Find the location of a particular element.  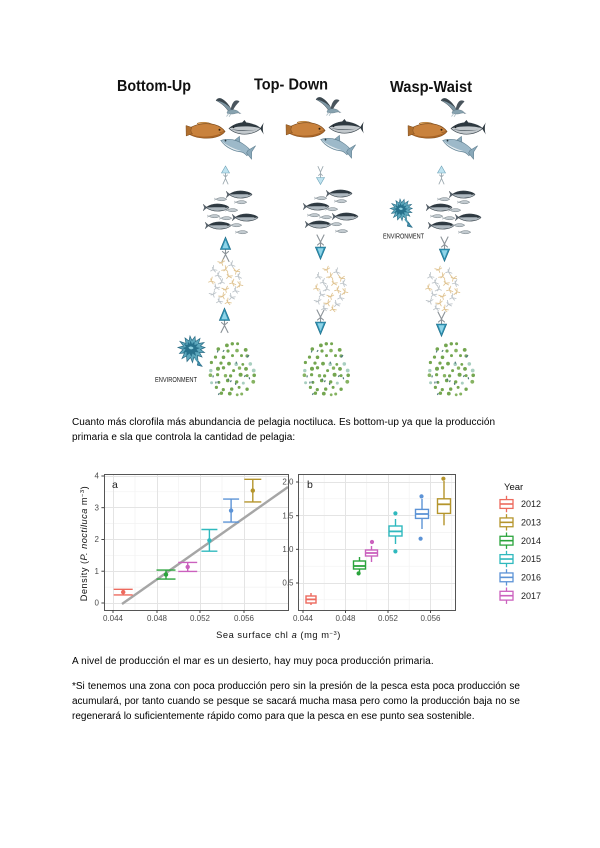

svg-text: Year is located at coordinates (513, 487).